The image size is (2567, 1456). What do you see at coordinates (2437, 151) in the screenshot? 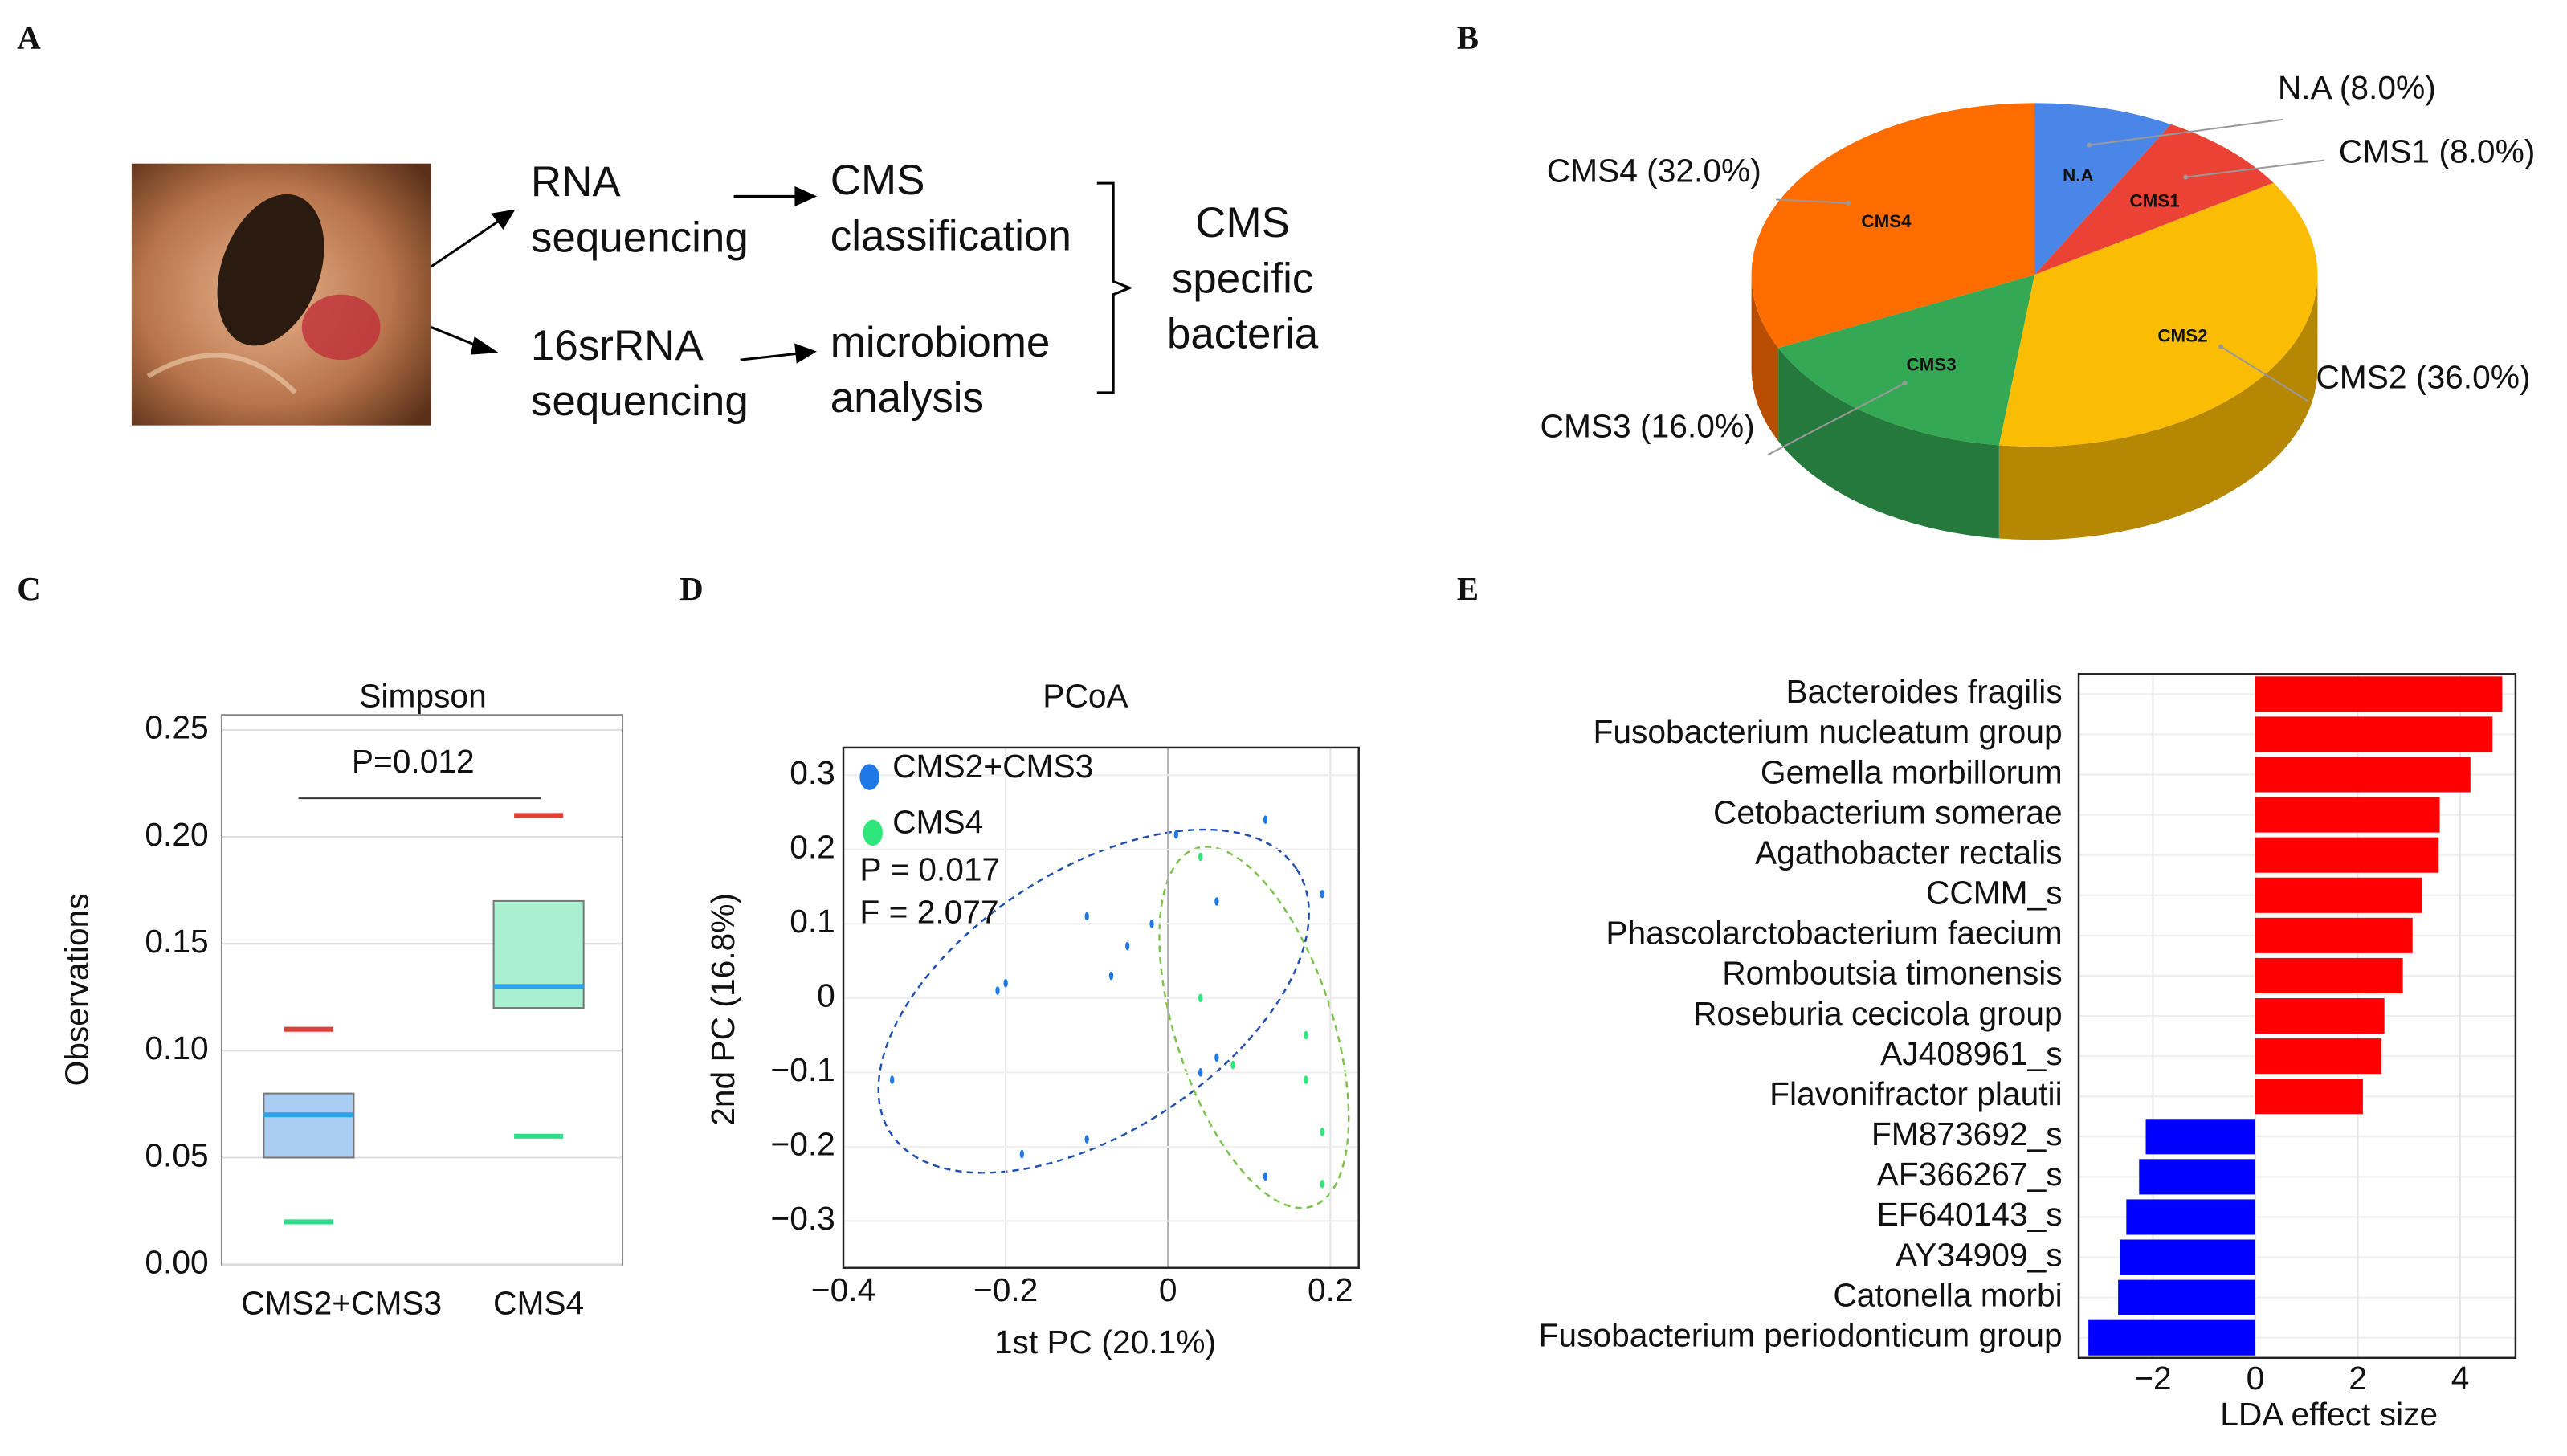
I see `pie-value-label: CMS1 (8.0%)` at bounding box center [2437, 151].